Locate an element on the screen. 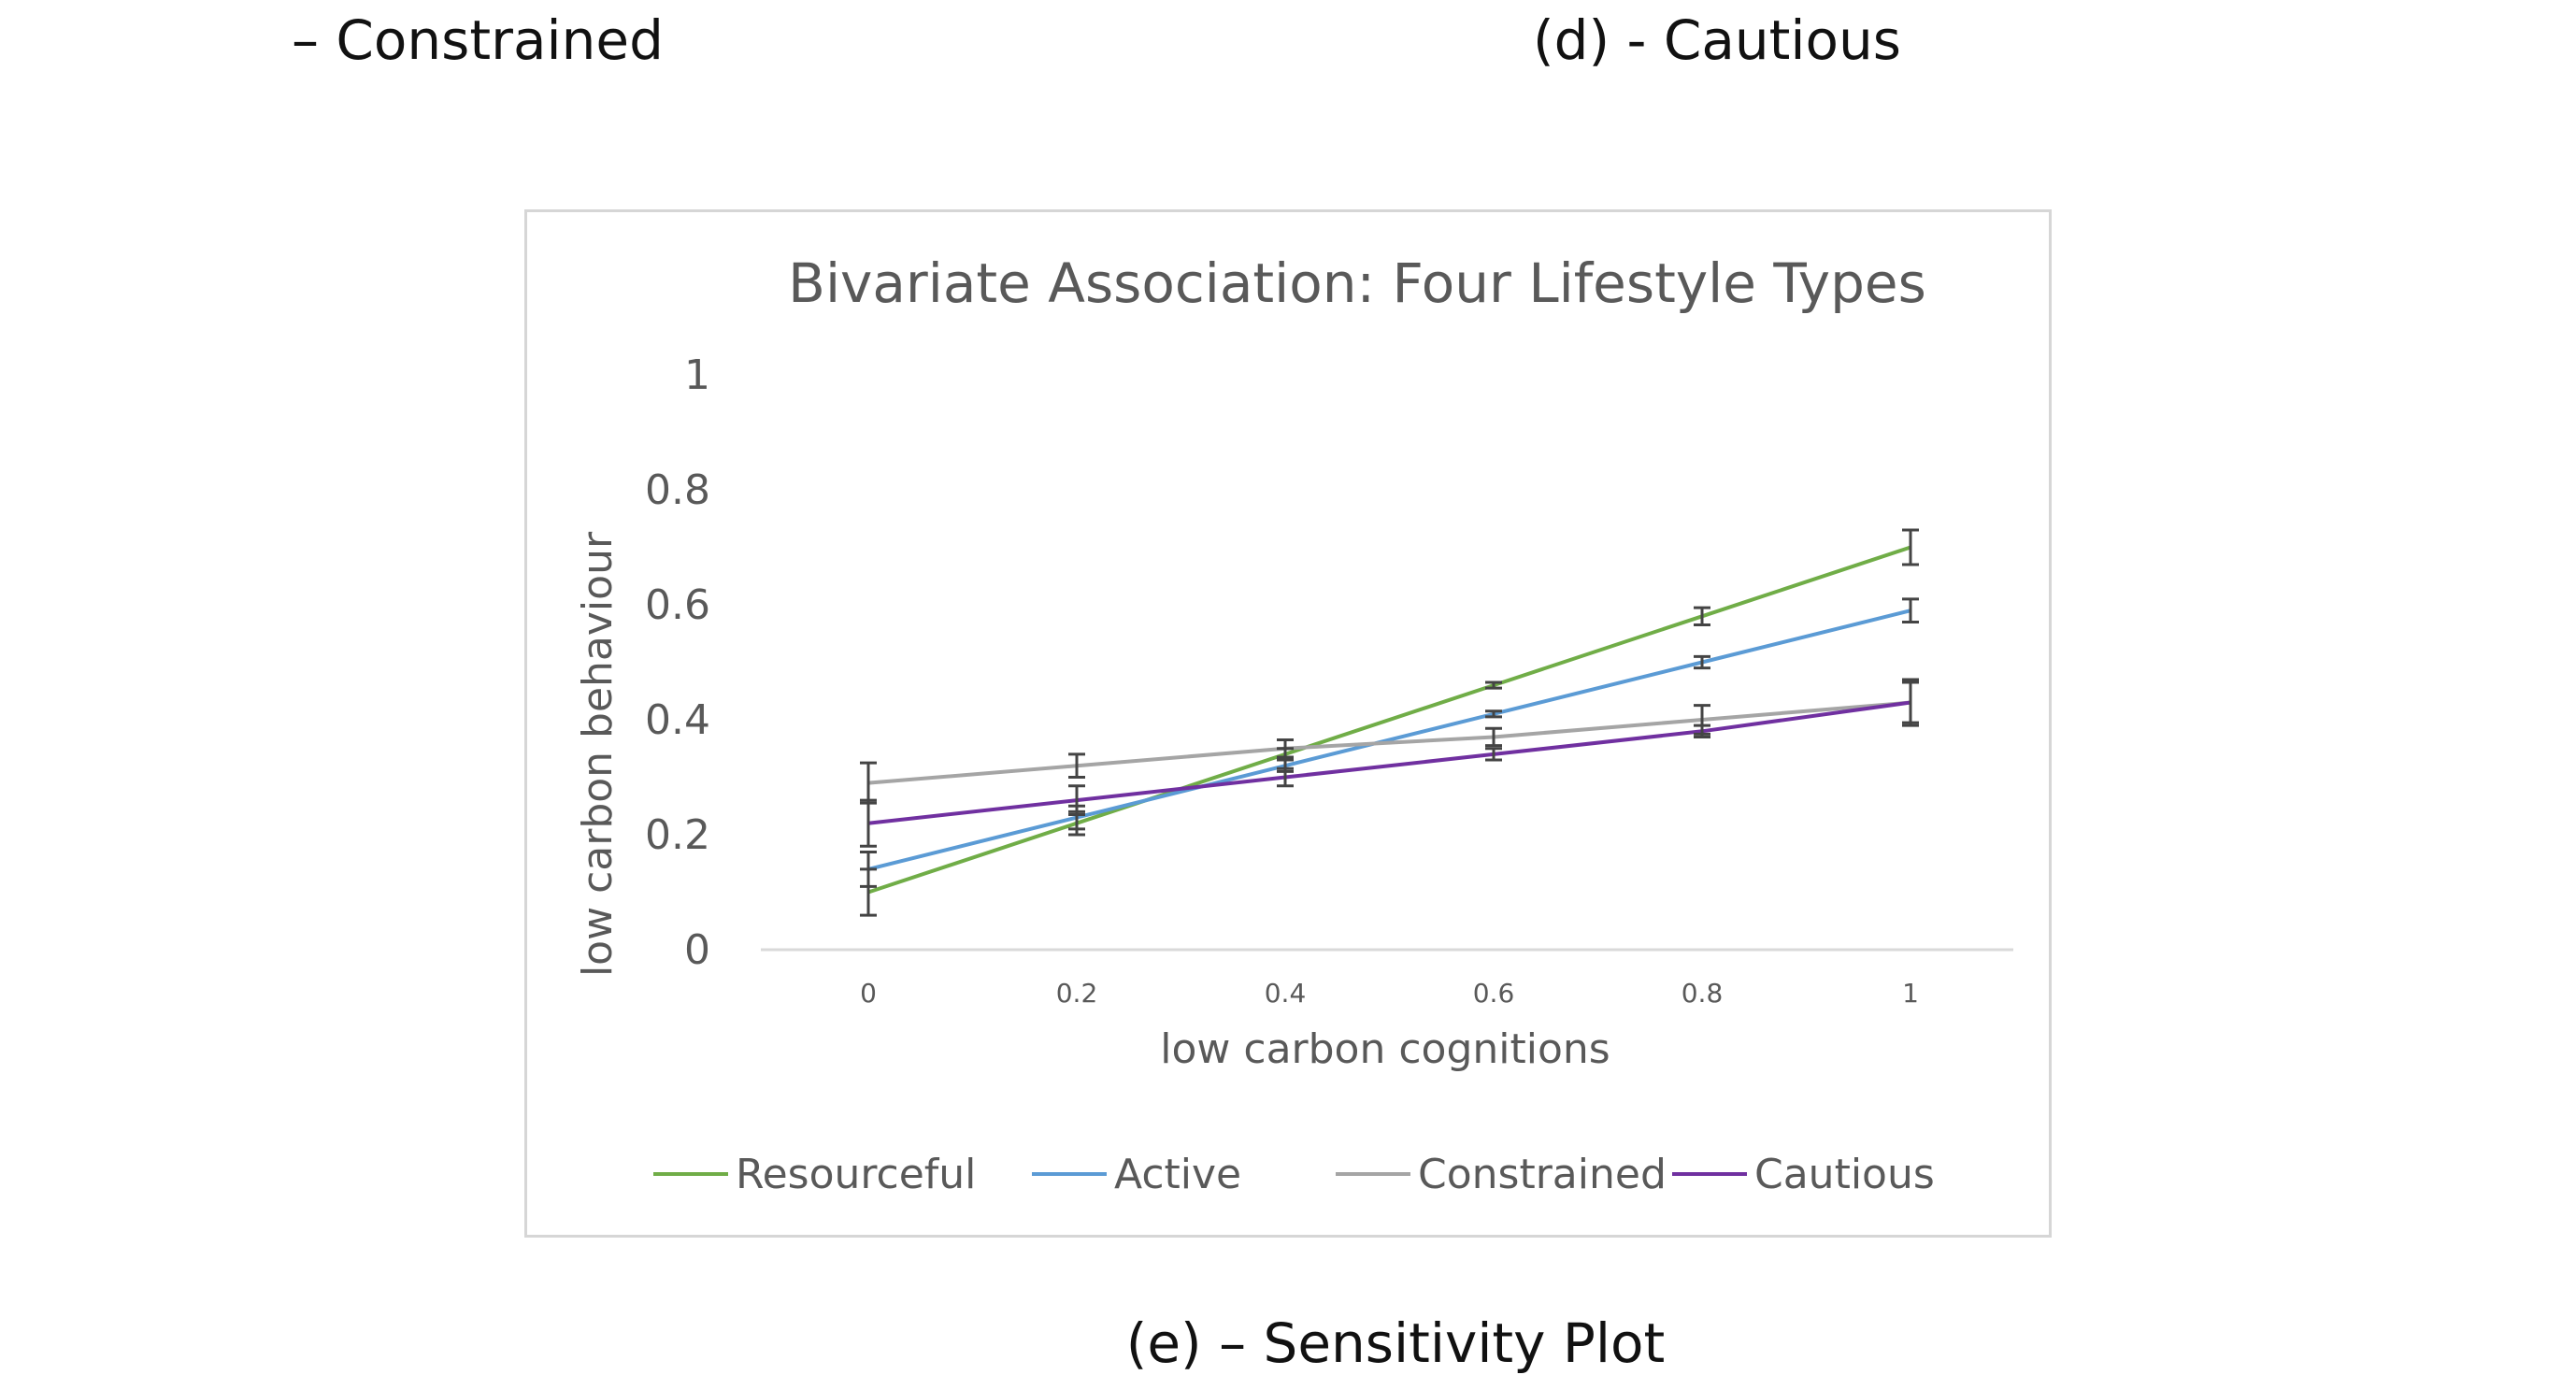  legend-label-resourceful: Resourceful is located at coordinates (856, 1174).